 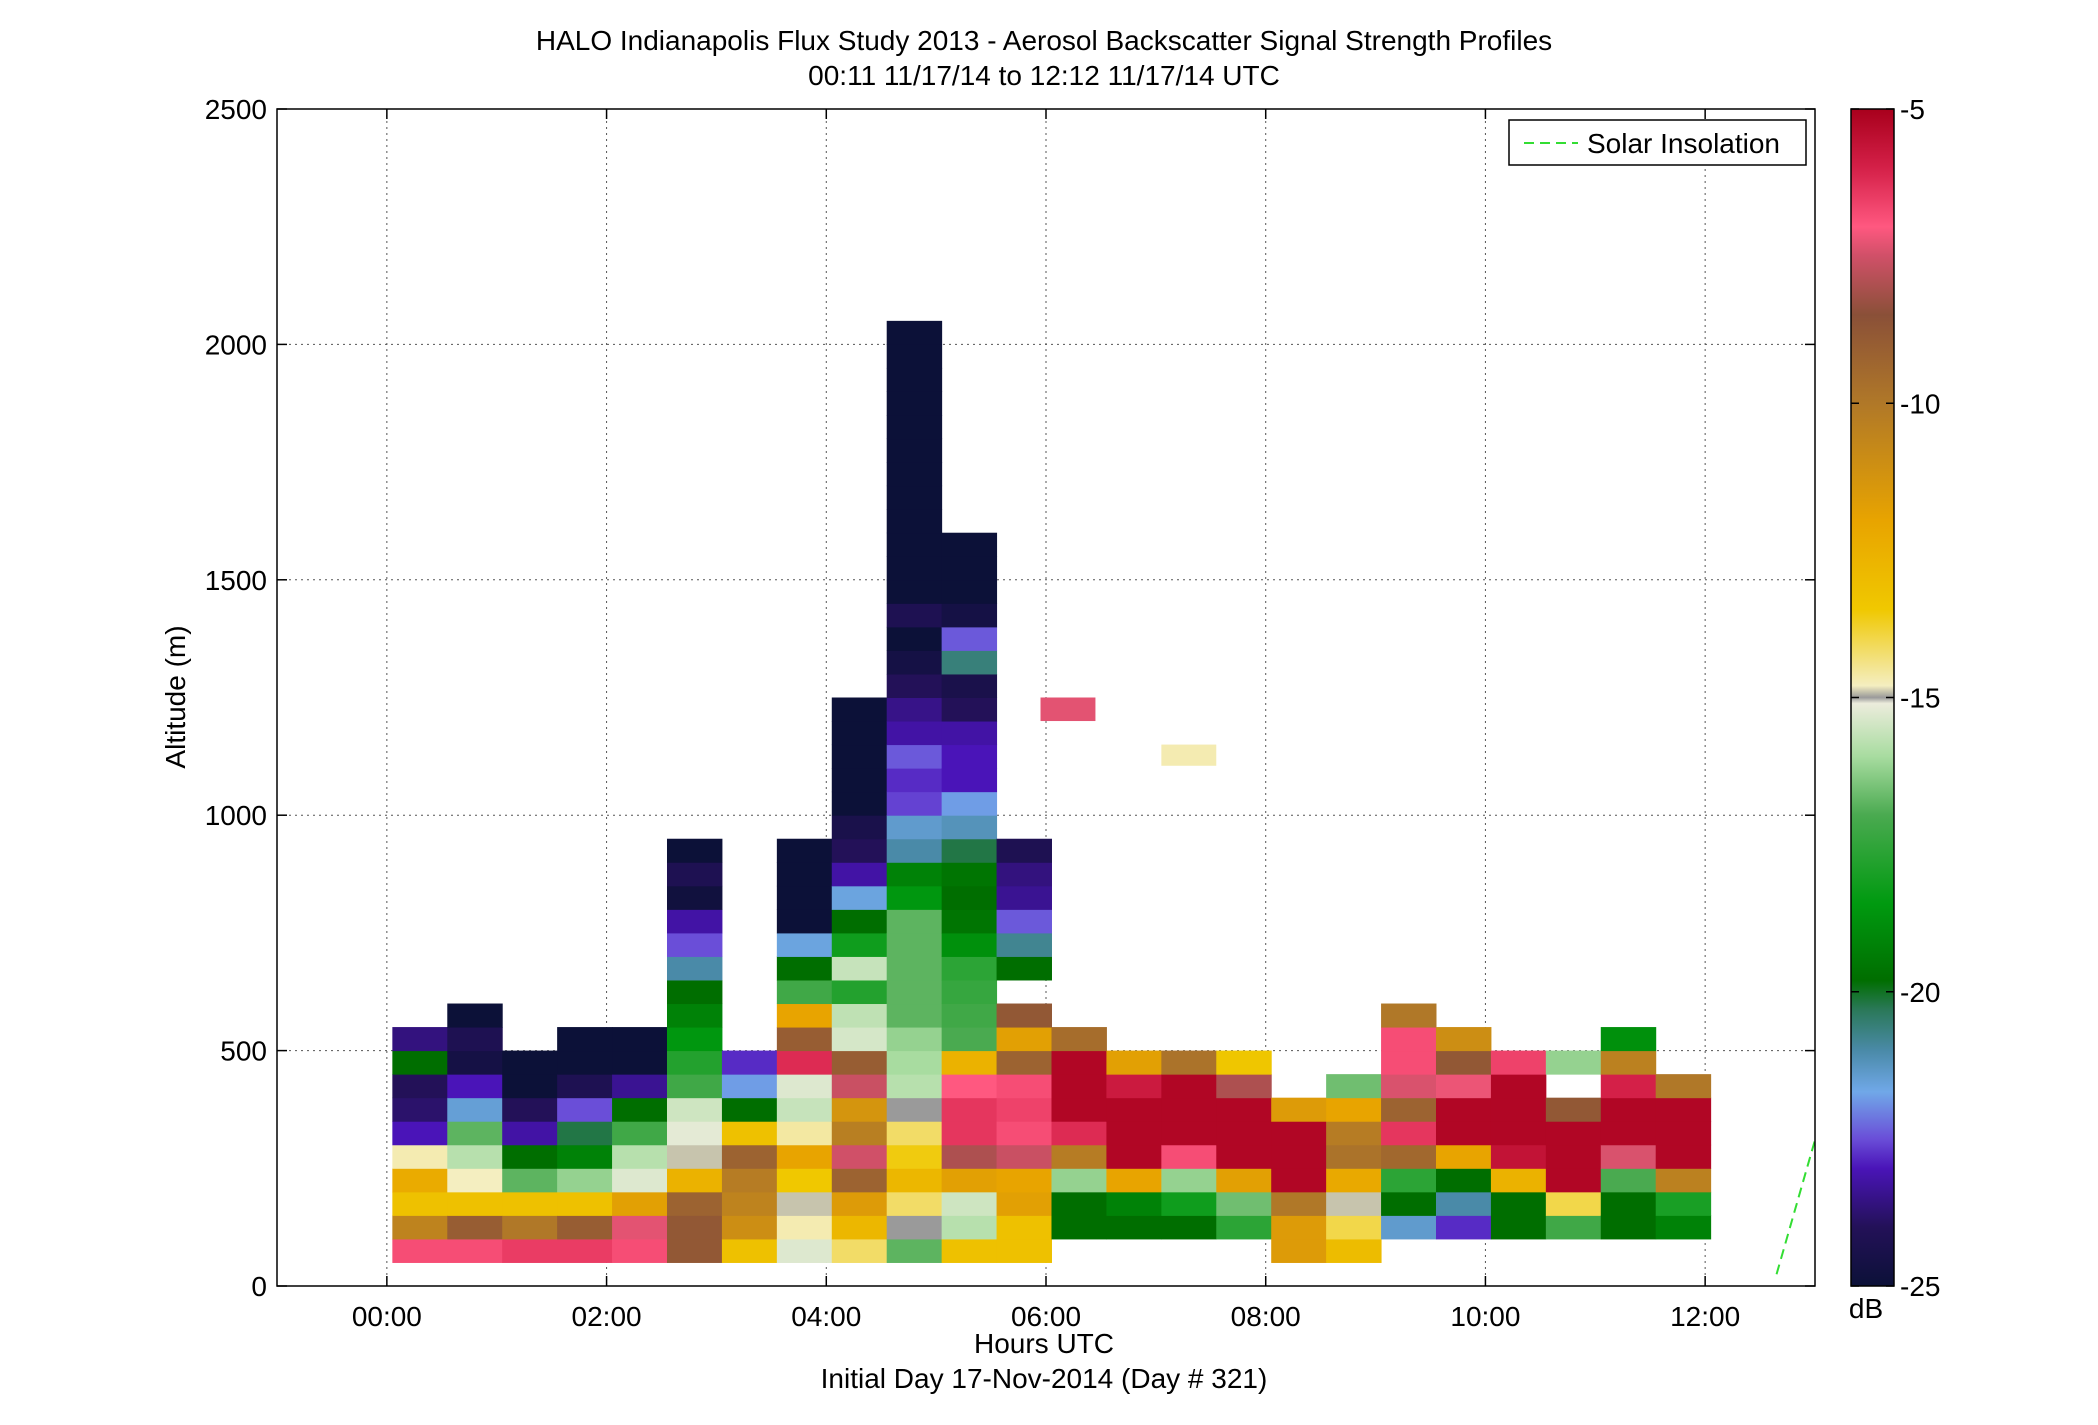 What do you see at coordinates (1657, 142) in the screenshot?
I see `legend: Solar Insolation` at bounding box center [1657, 142].